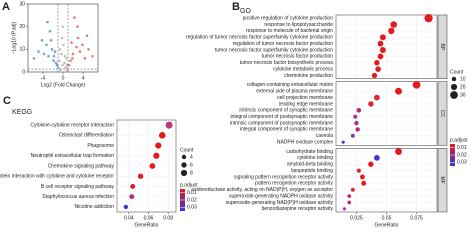  Describe the element at coordinates (191, 173) in the screenshot. I see `legend-label: 8` at that location.